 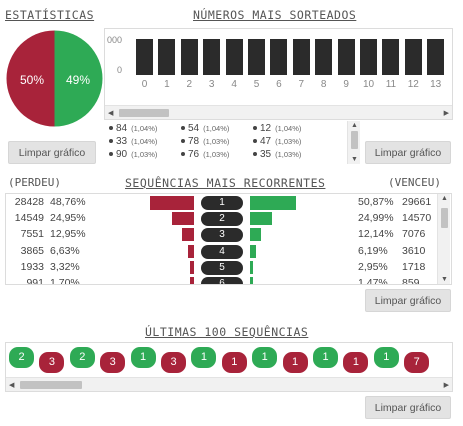 What do you see at coordinates (414, 266) in the screenshot?
I see `win-count: 1718` at bounding box center [414, 266].